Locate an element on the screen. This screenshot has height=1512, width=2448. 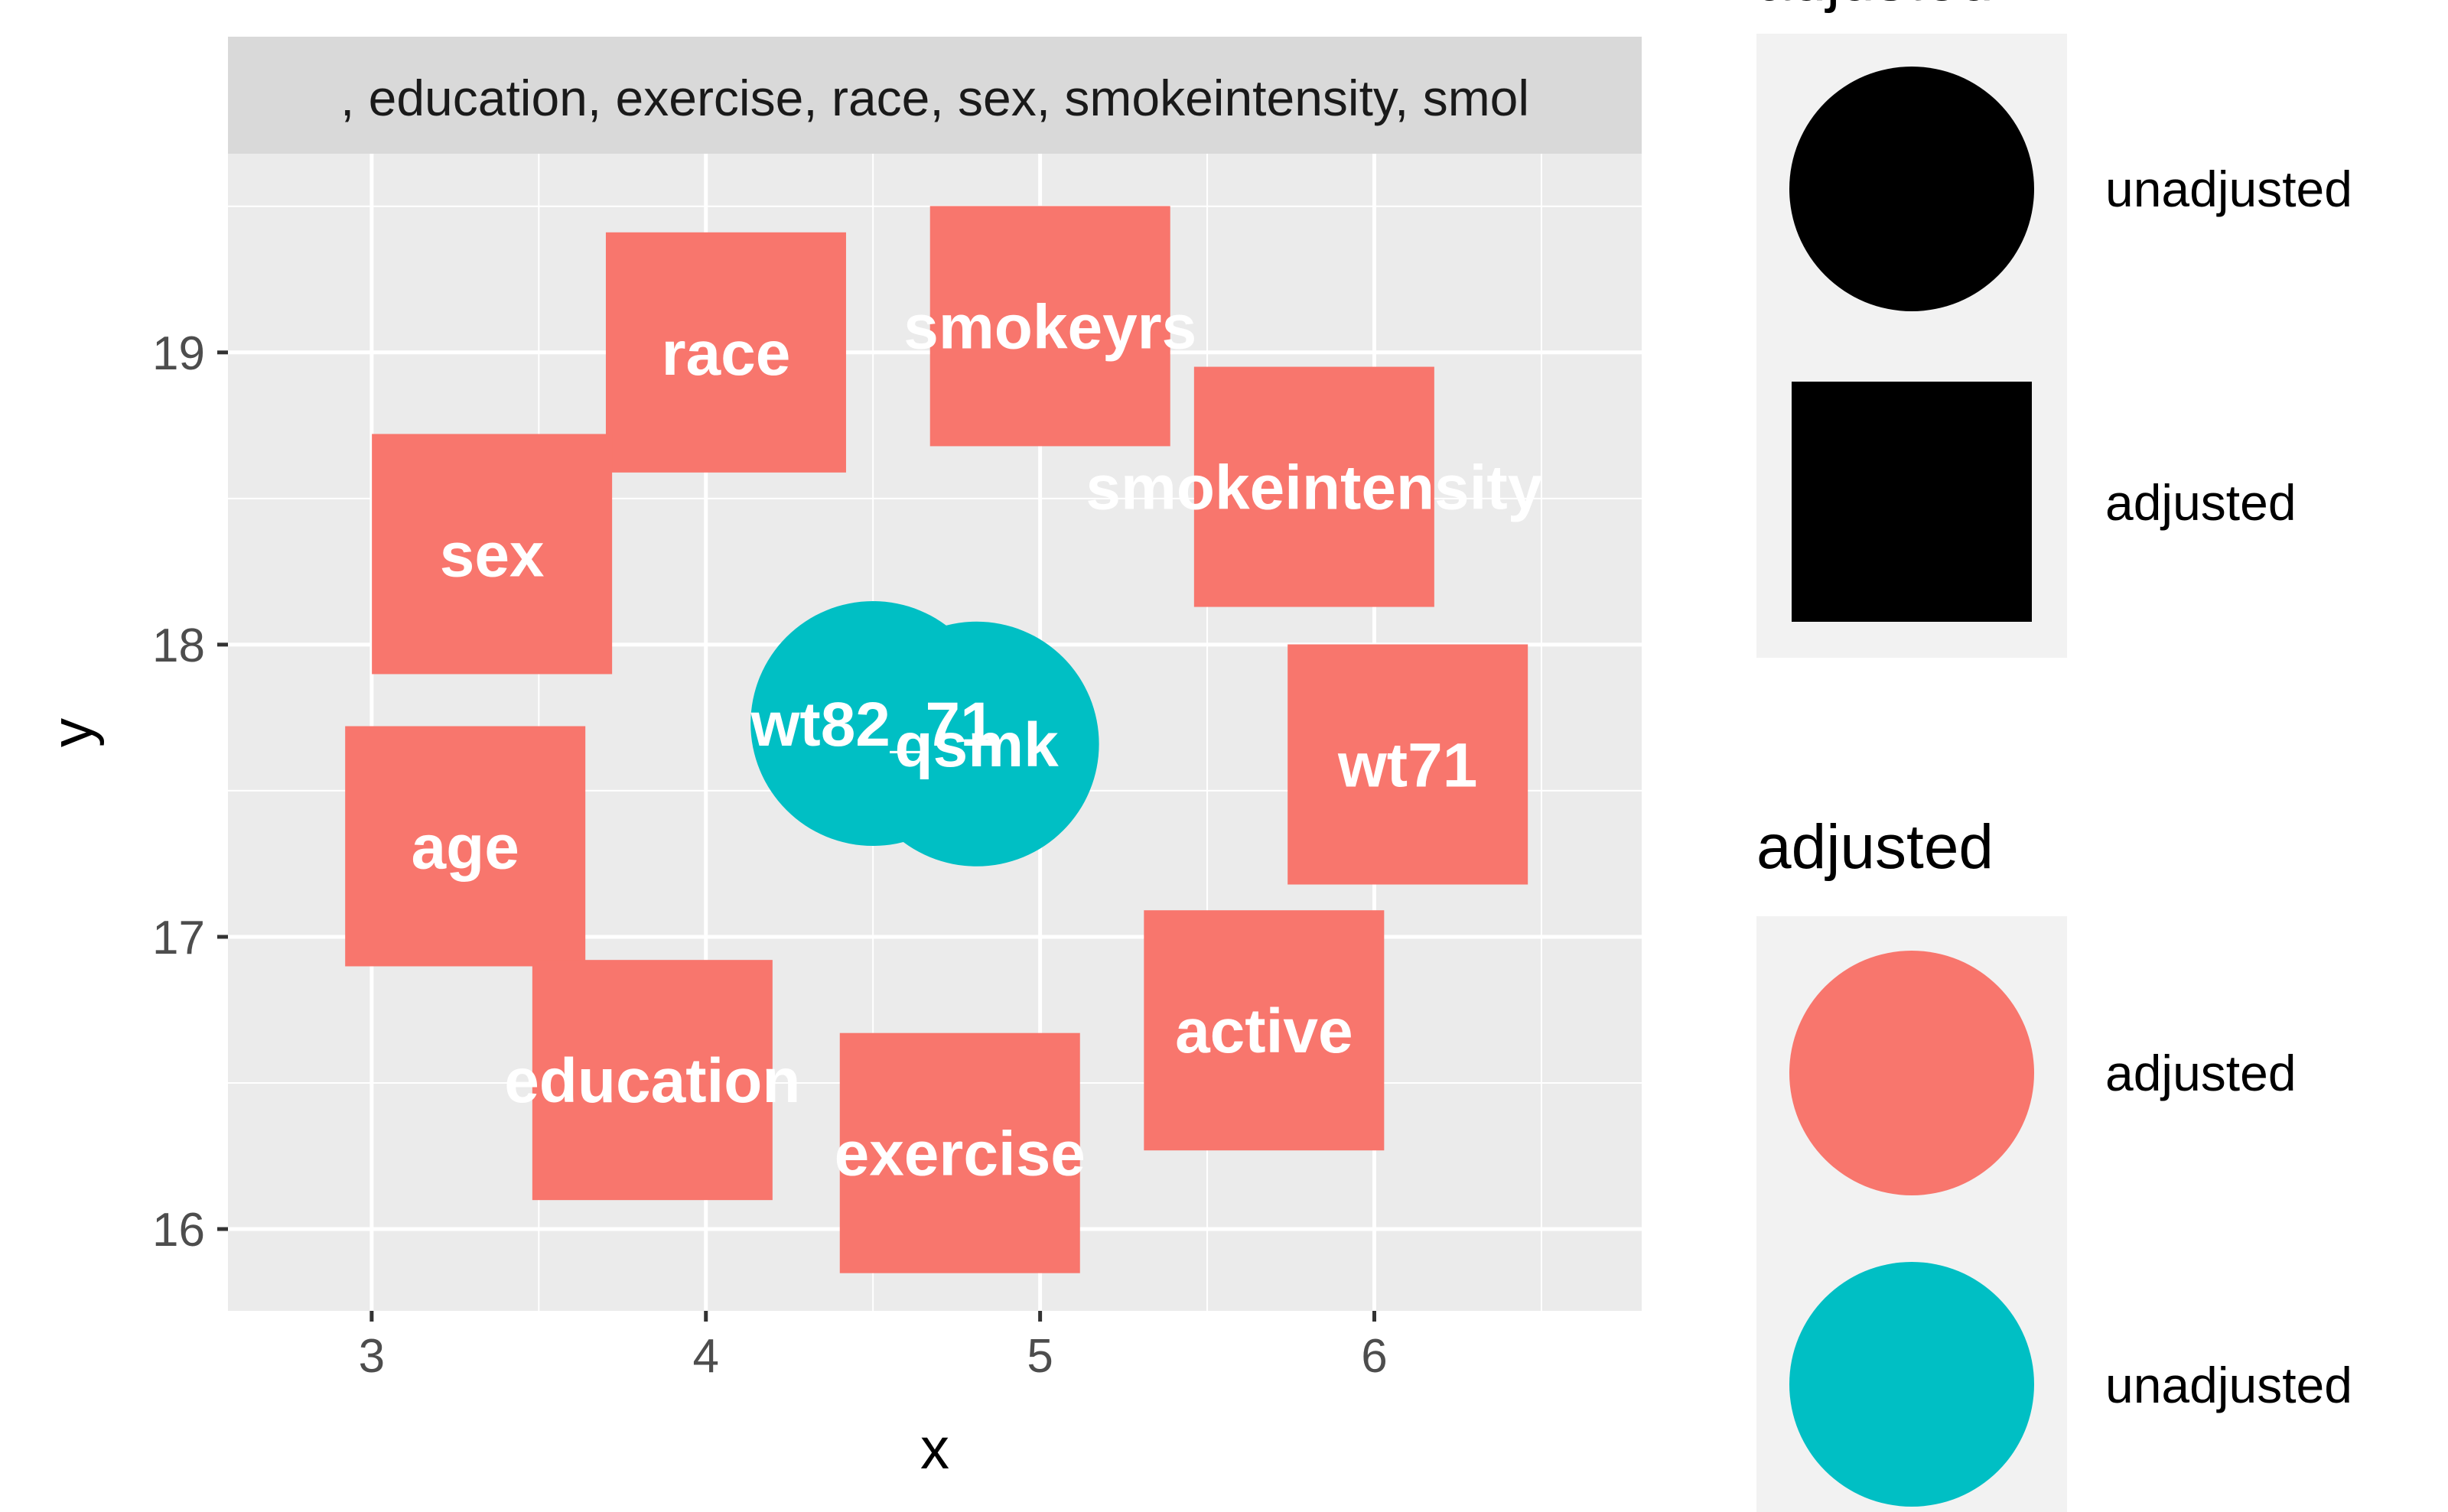
legend-shape-title: adjusted is located at coordinates (1875, 7).